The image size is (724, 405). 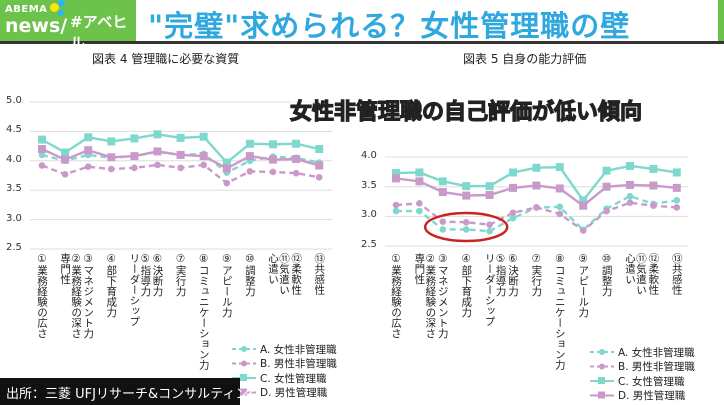 I want to click on x-category-label: ⑧コミュニケーション力, so click(x=203, y=311).